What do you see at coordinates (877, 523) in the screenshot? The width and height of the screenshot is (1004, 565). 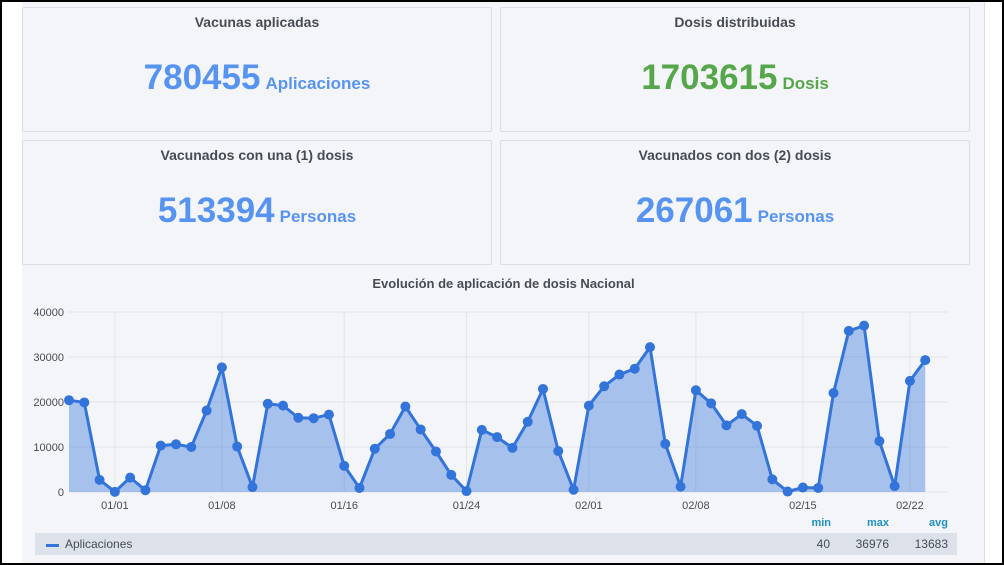 I see `legend-header-max: max` at bounding box center [877, 523].